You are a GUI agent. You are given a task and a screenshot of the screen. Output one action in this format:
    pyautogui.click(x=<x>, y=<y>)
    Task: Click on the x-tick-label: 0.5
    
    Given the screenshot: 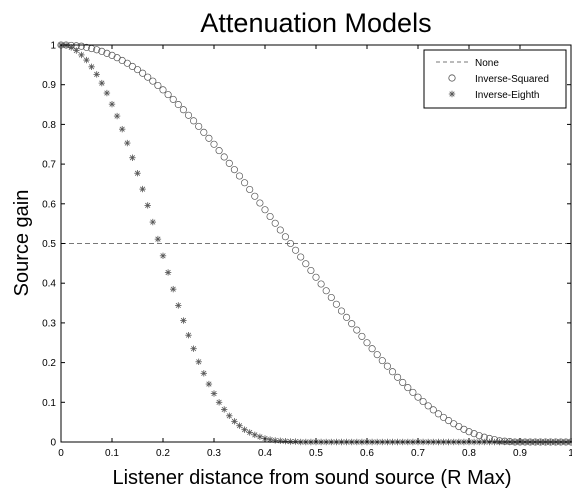 What is the action you would take?
    pyautogui.click(x=316, y=453)
    